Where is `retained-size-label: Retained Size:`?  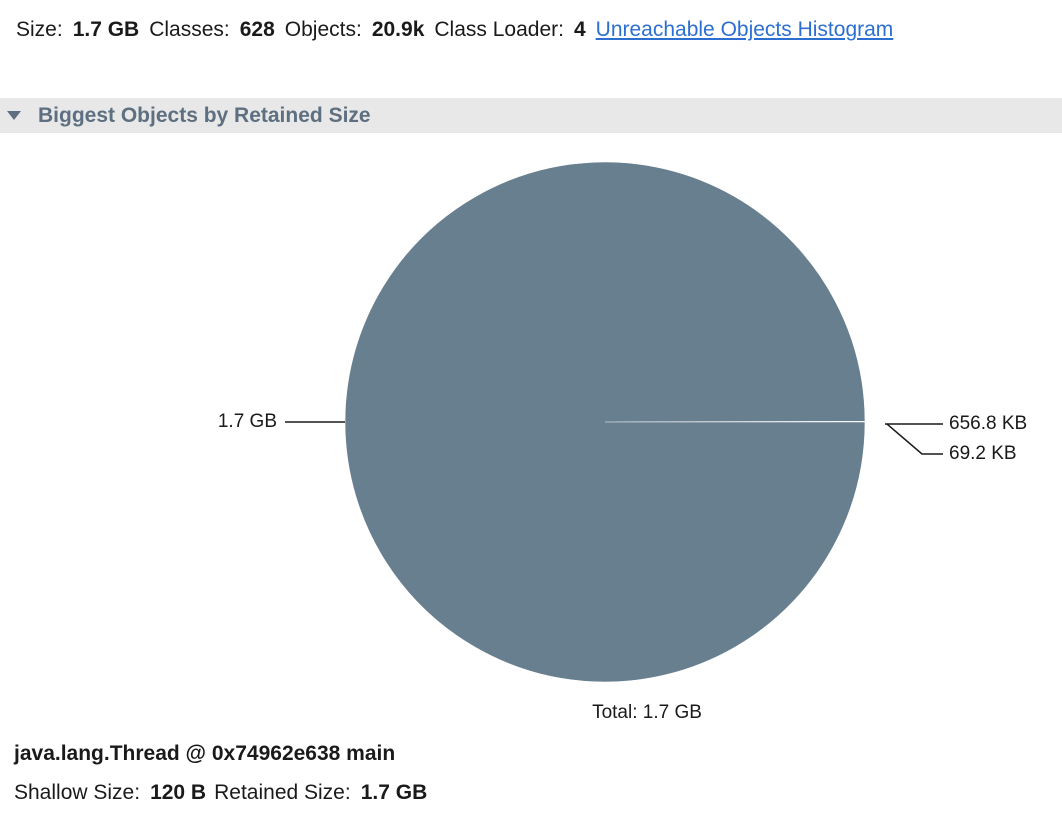 retained-size-label: Retained Size: is located at coordinates (282, 792).